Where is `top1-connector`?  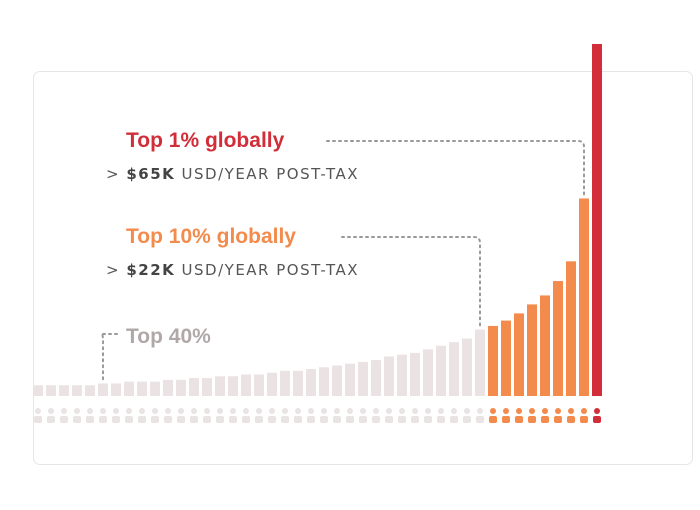 top1-connector is located at coordinates (455, 168).